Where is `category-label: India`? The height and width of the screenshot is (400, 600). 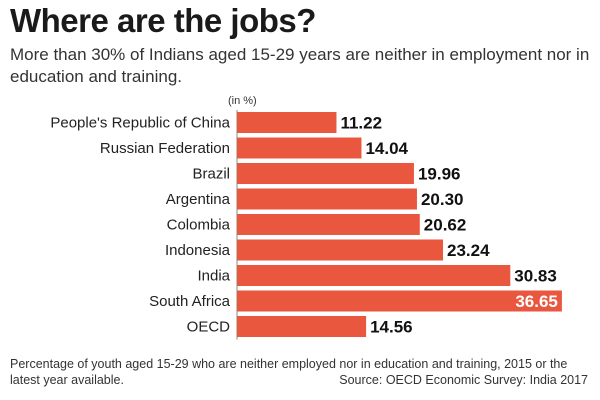 category-label: India is located at coordinates (213, 276).